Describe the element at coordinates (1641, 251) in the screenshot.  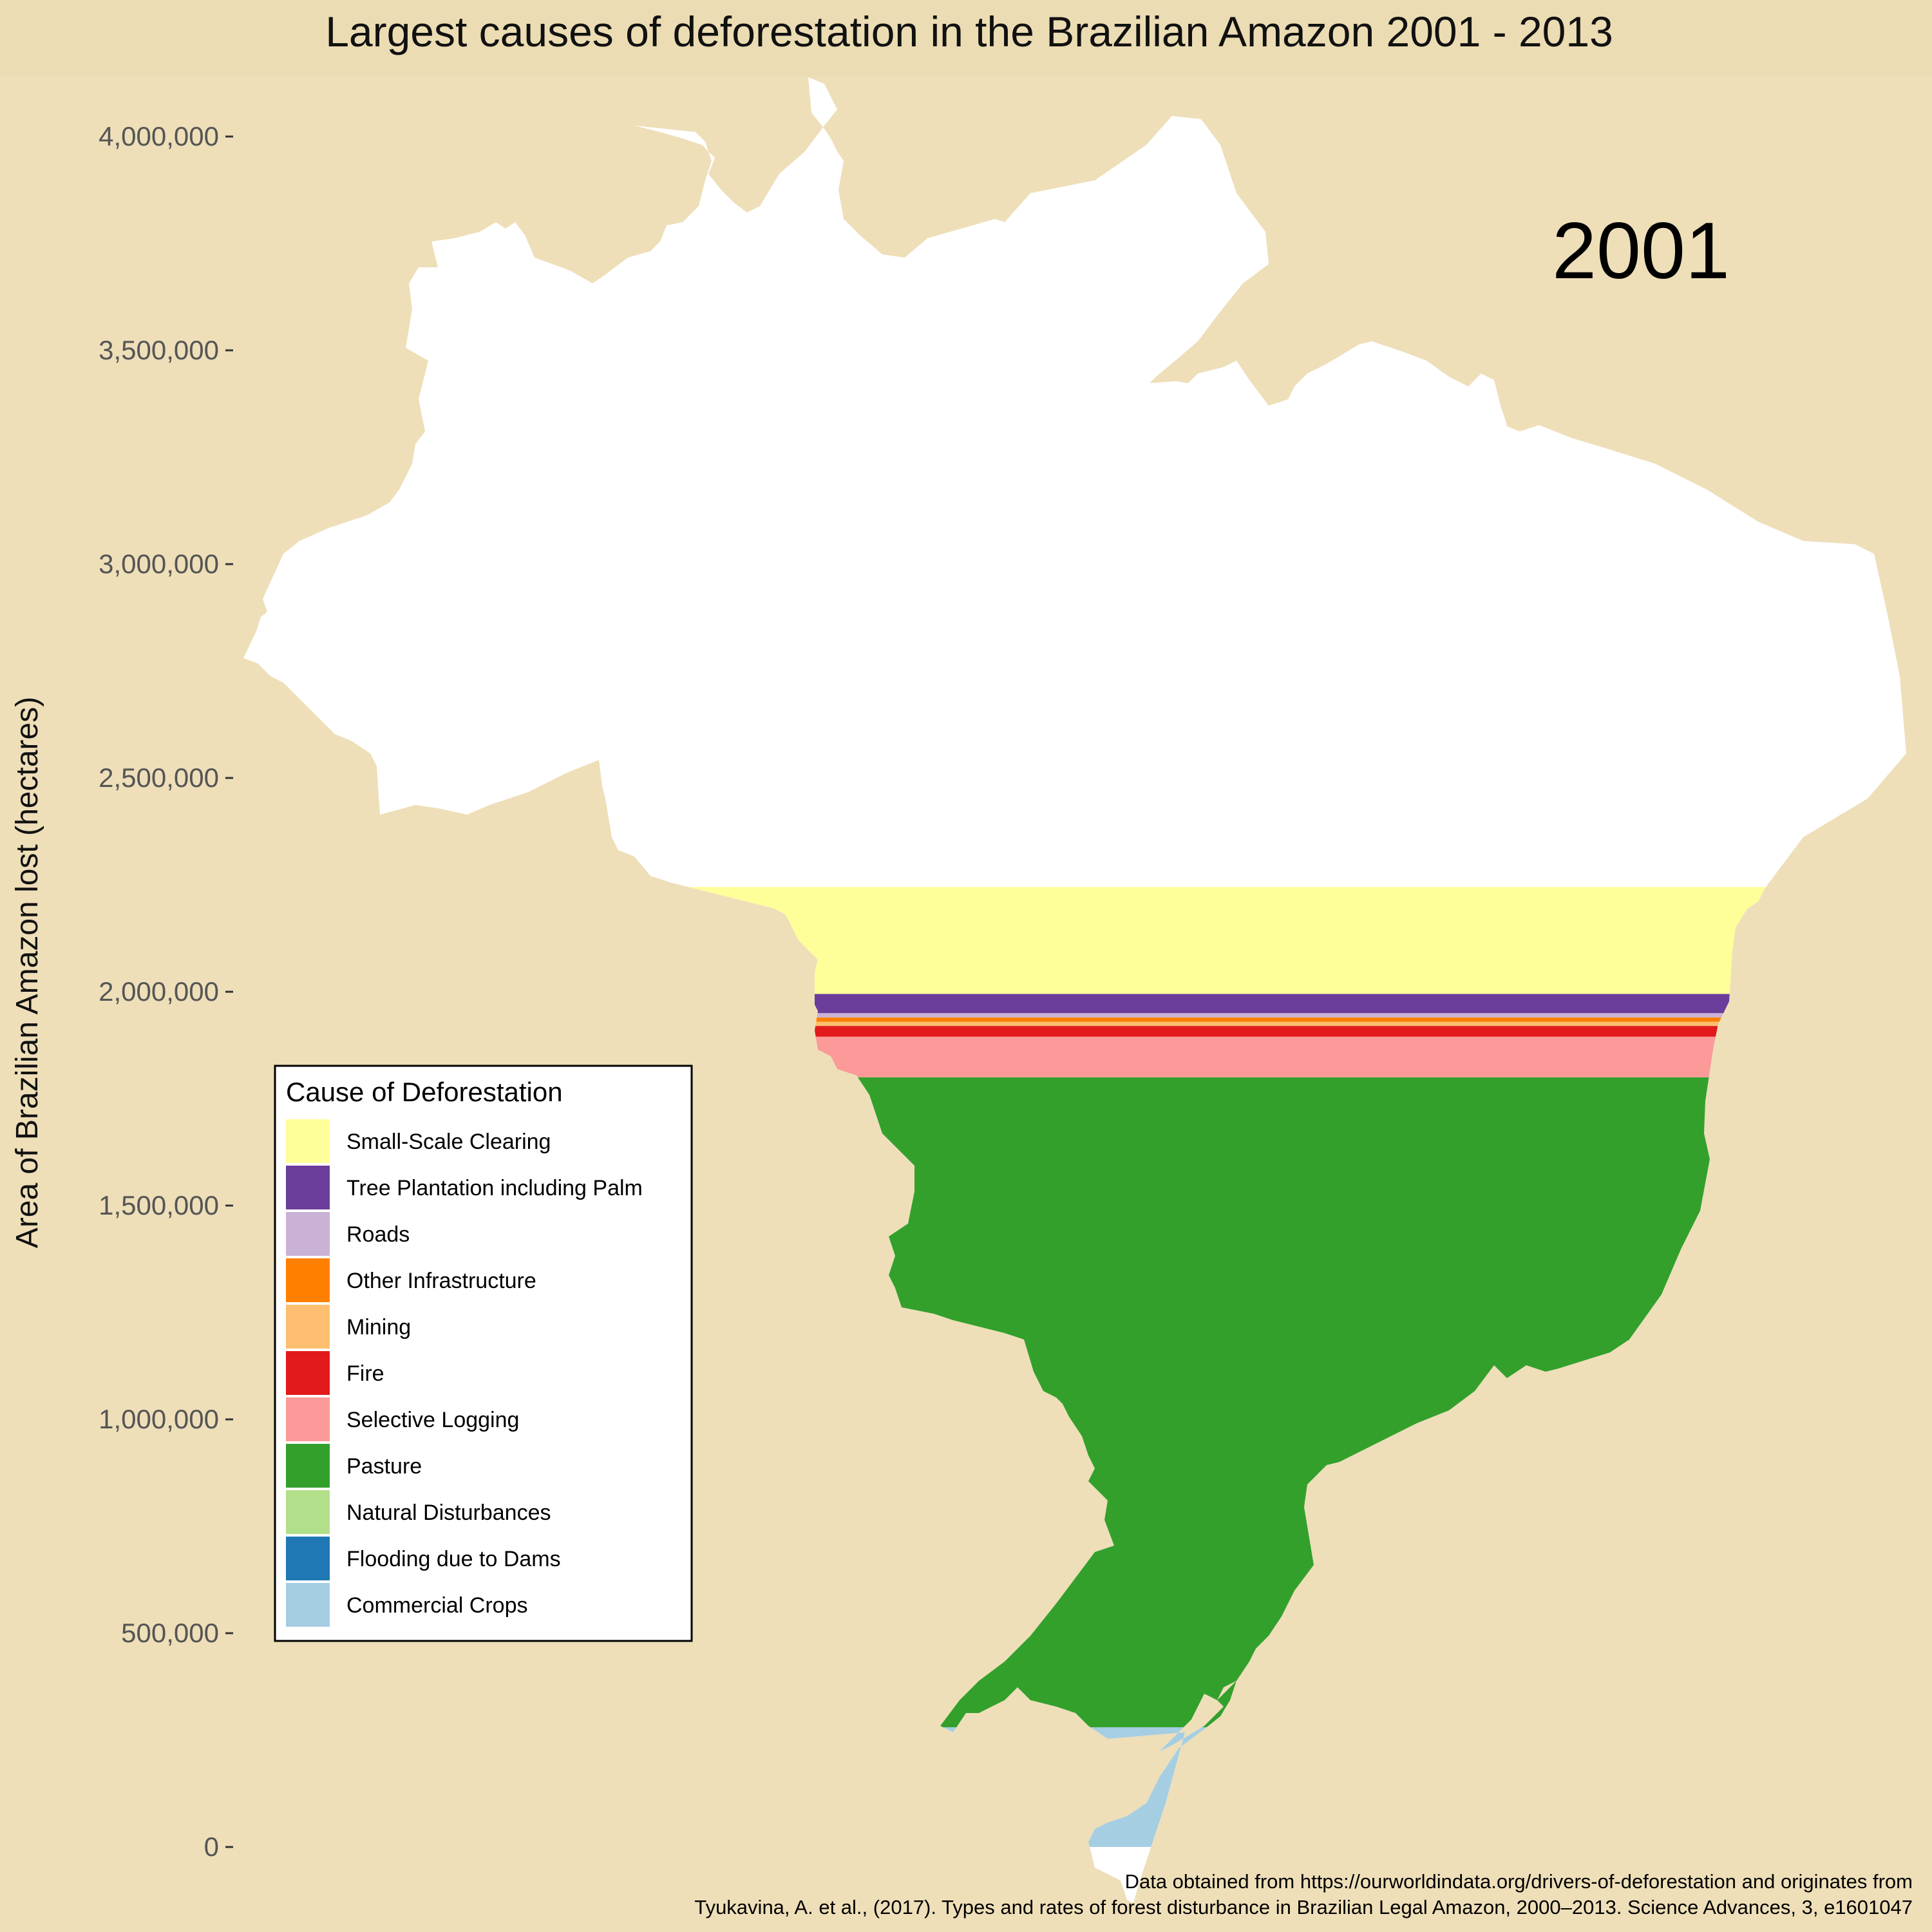
I see `year-label: 2001` at that location.